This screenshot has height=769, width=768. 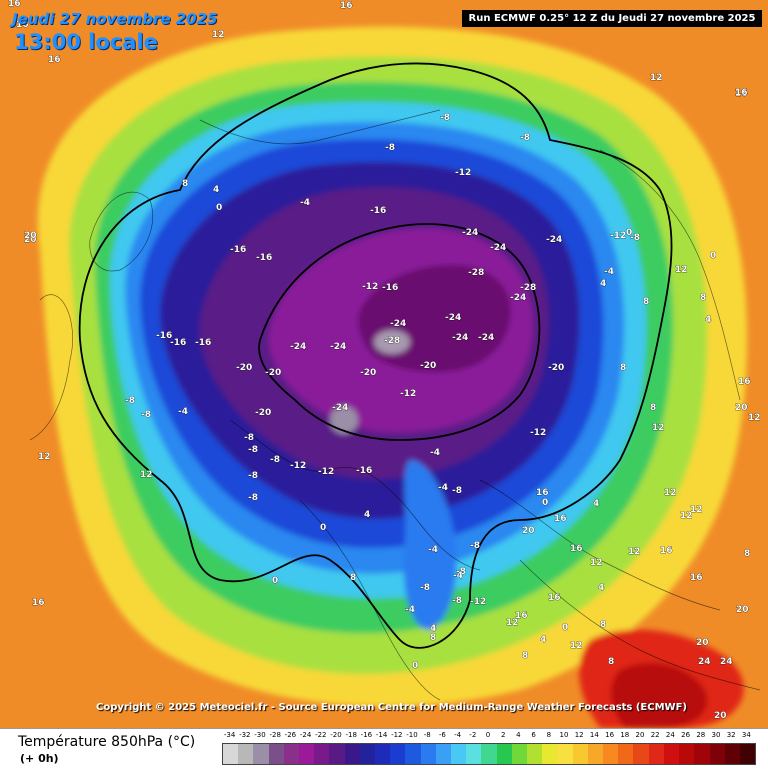 I want to click on forecast-time-title: 13:00 locale, so click(x=86, y=42).